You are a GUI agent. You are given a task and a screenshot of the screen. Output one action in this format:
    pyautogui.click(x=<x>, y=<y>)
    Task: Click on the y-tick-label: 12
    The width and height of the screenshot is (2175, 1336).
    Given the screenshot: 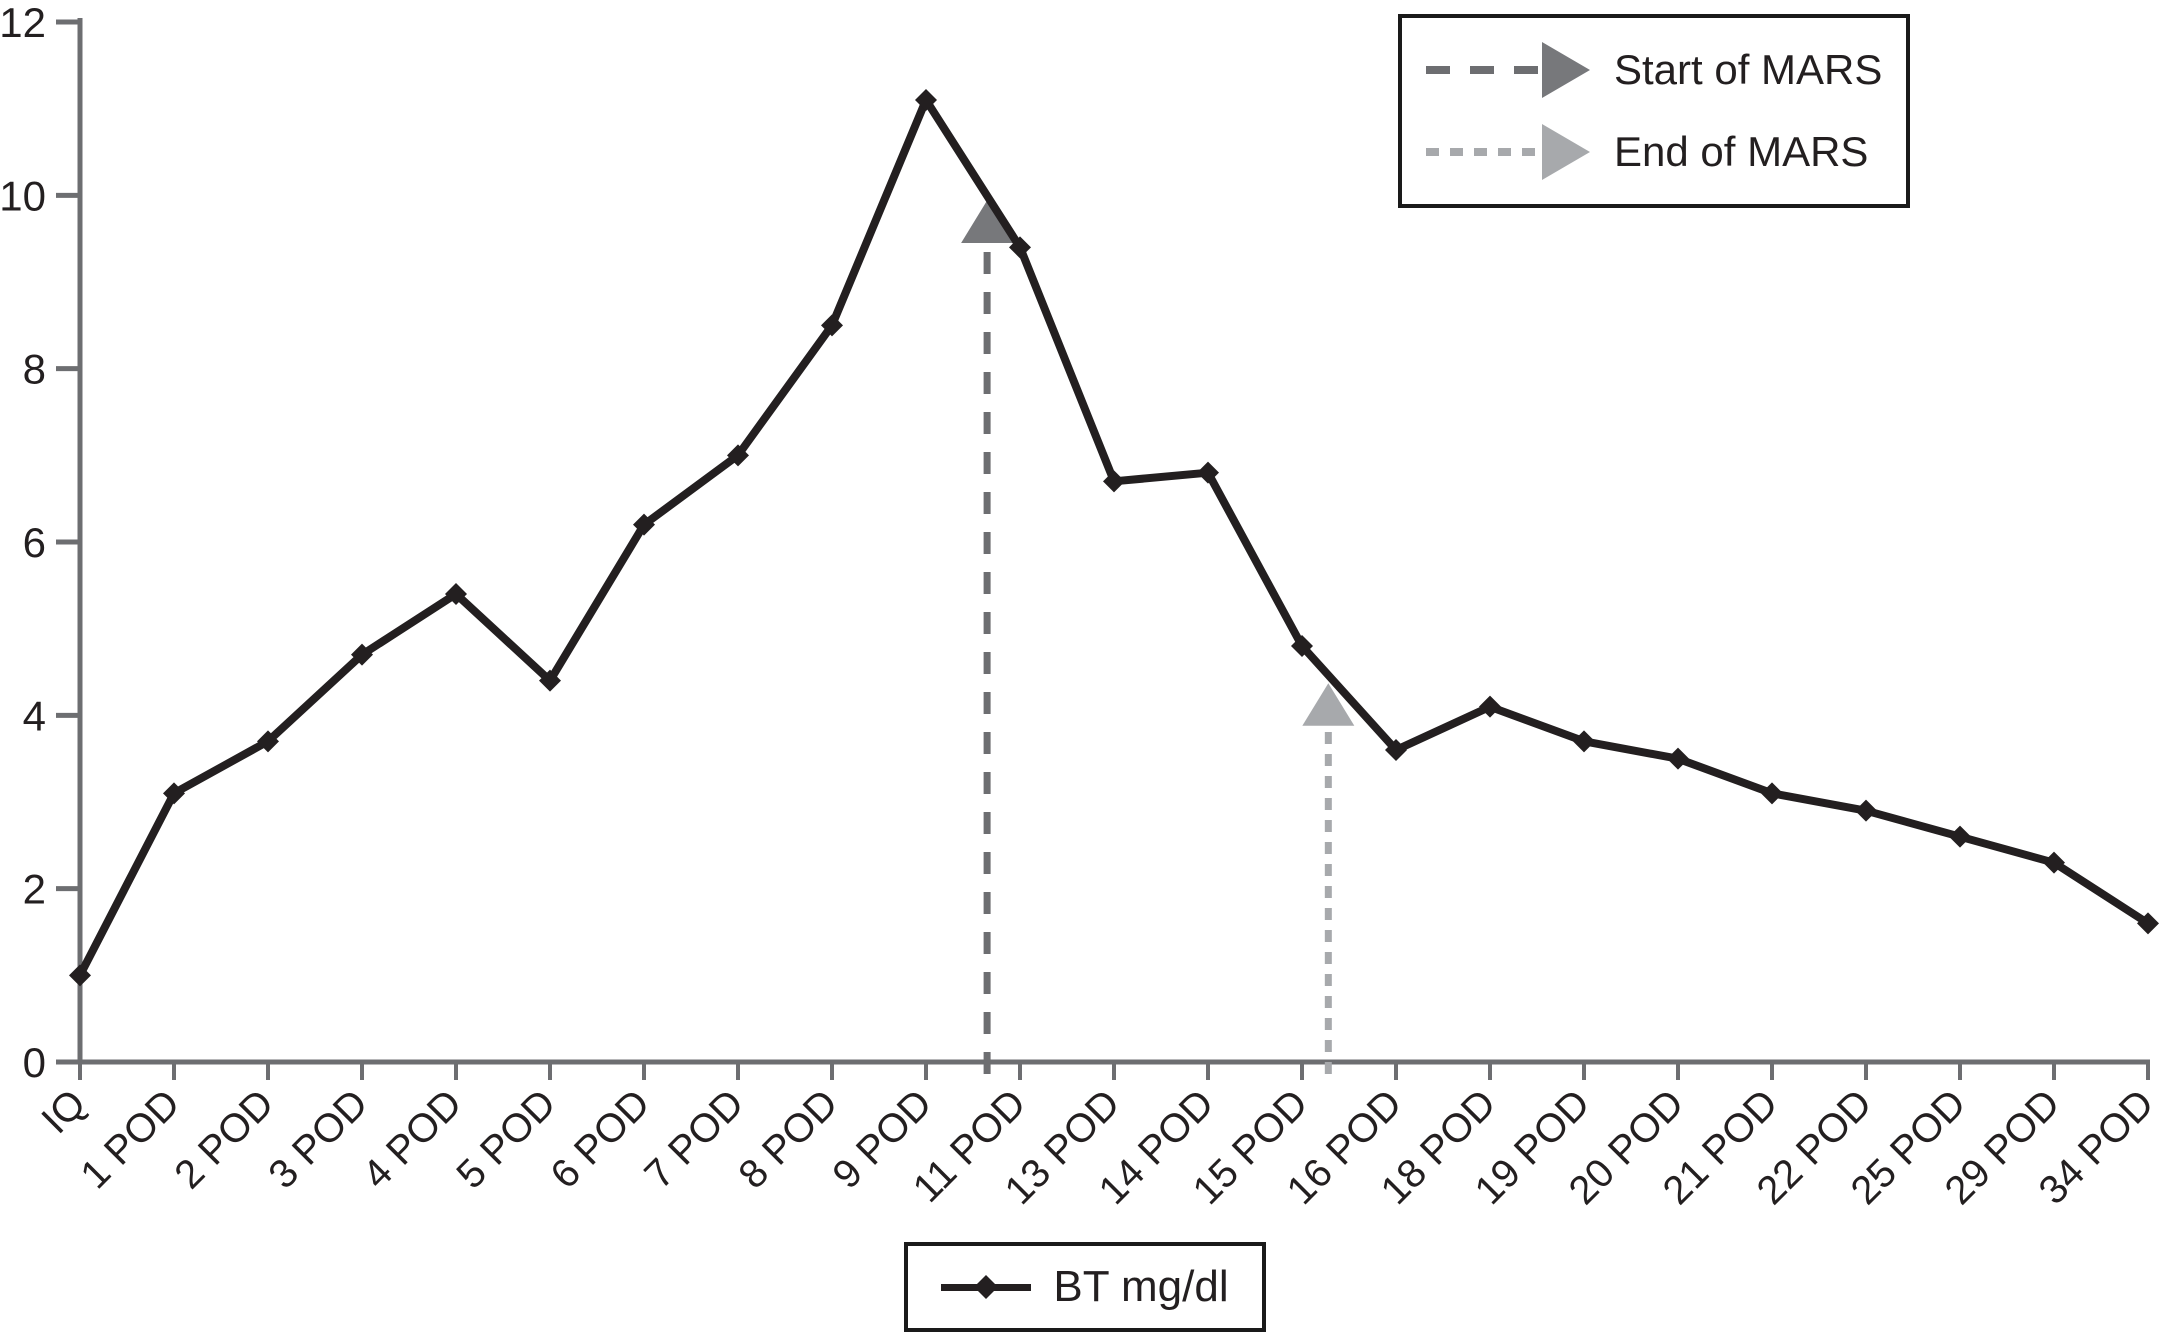 What is the action you would take?
    pyautogui.click(x=23, y=23)
    